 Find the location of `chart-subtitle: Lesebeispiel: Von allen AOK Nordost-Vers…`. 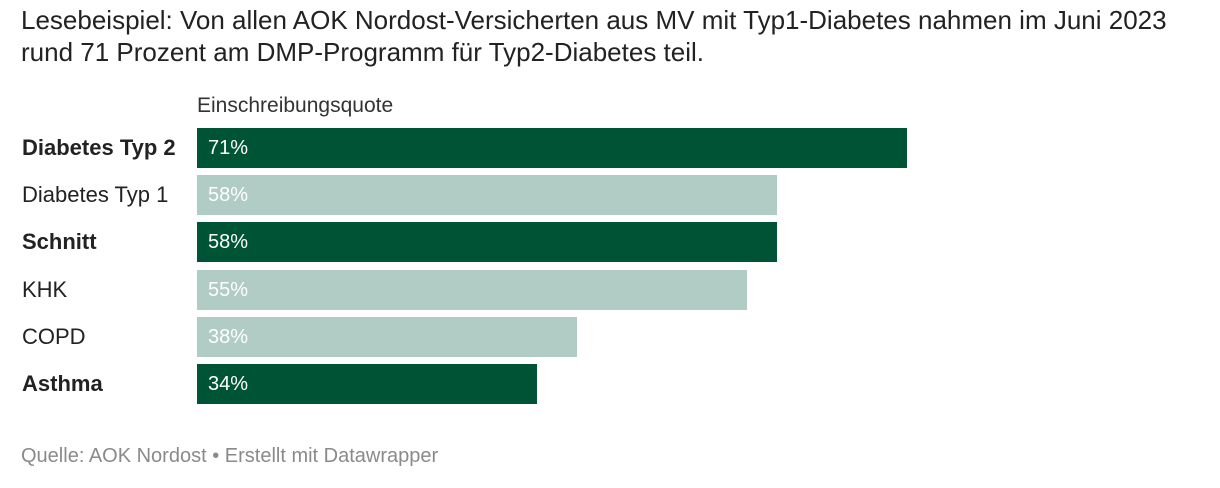

chart-subtitle: Lesebeispiel: Von allen AOK Nordost-Vers… is located at coordinates (594, 36).